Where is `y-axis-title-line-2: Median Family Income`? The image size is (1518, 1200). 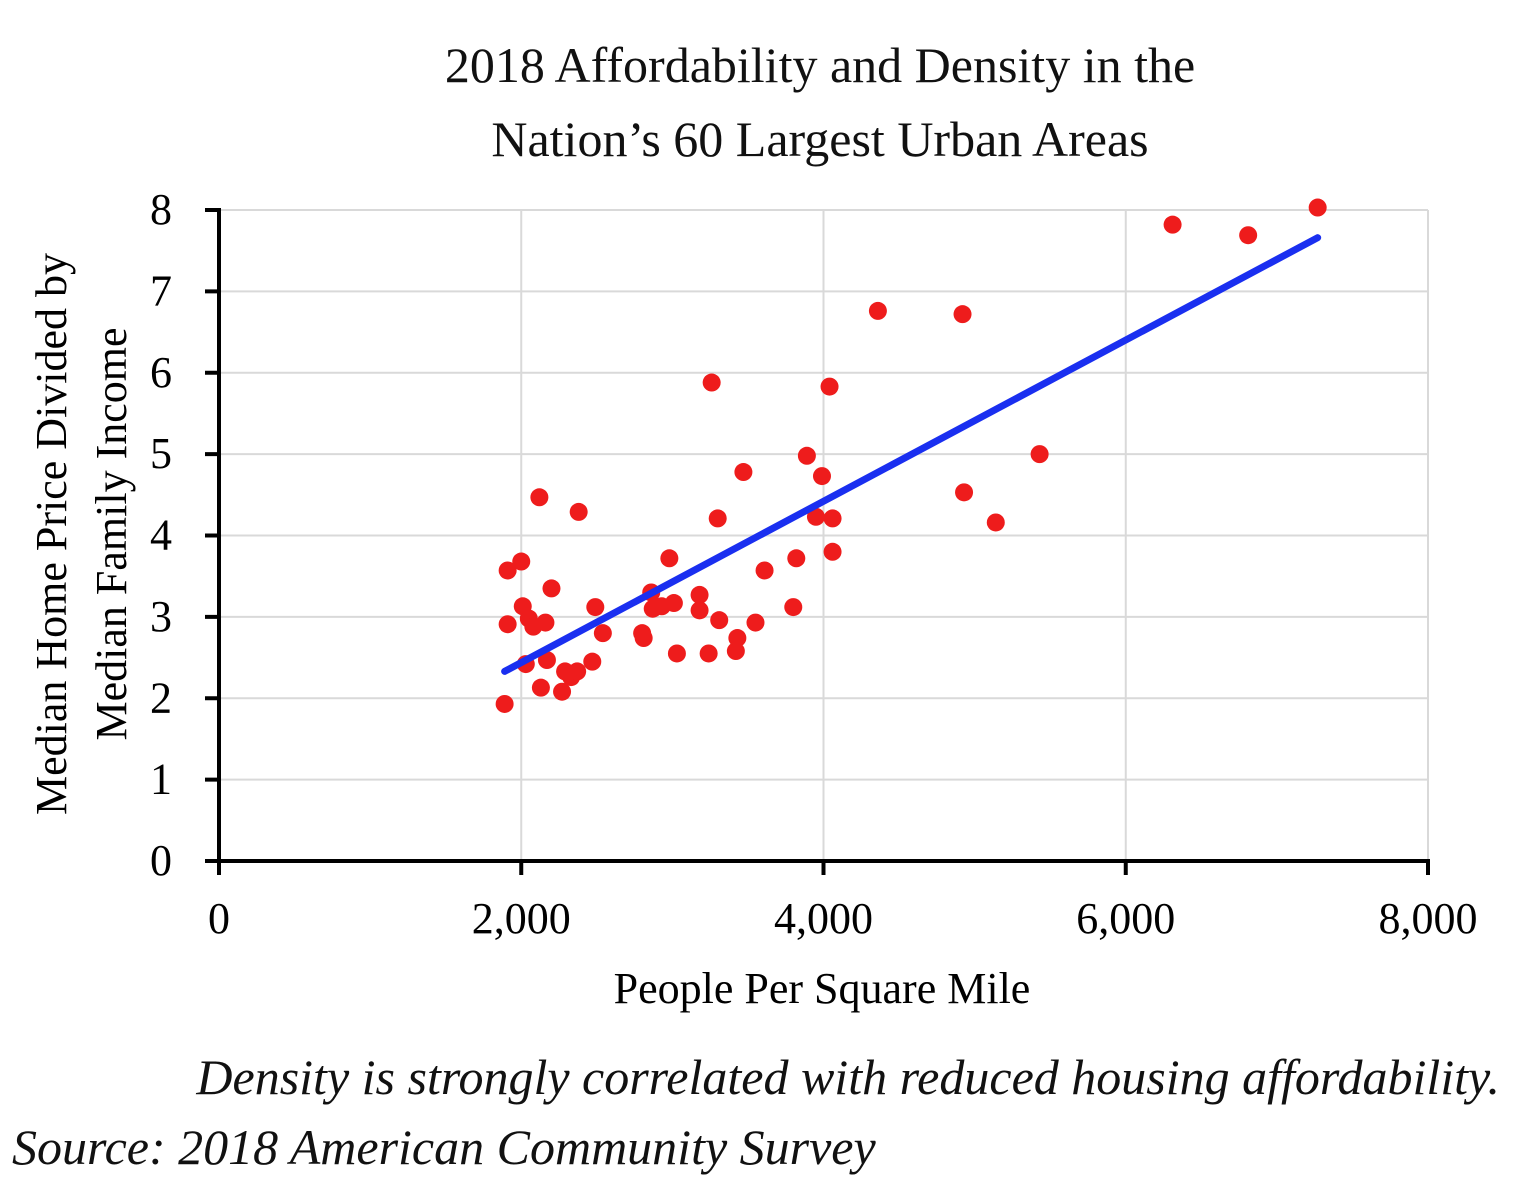
y-axis-title-line-2: Median Family Income is located at coordinates (111, 533).